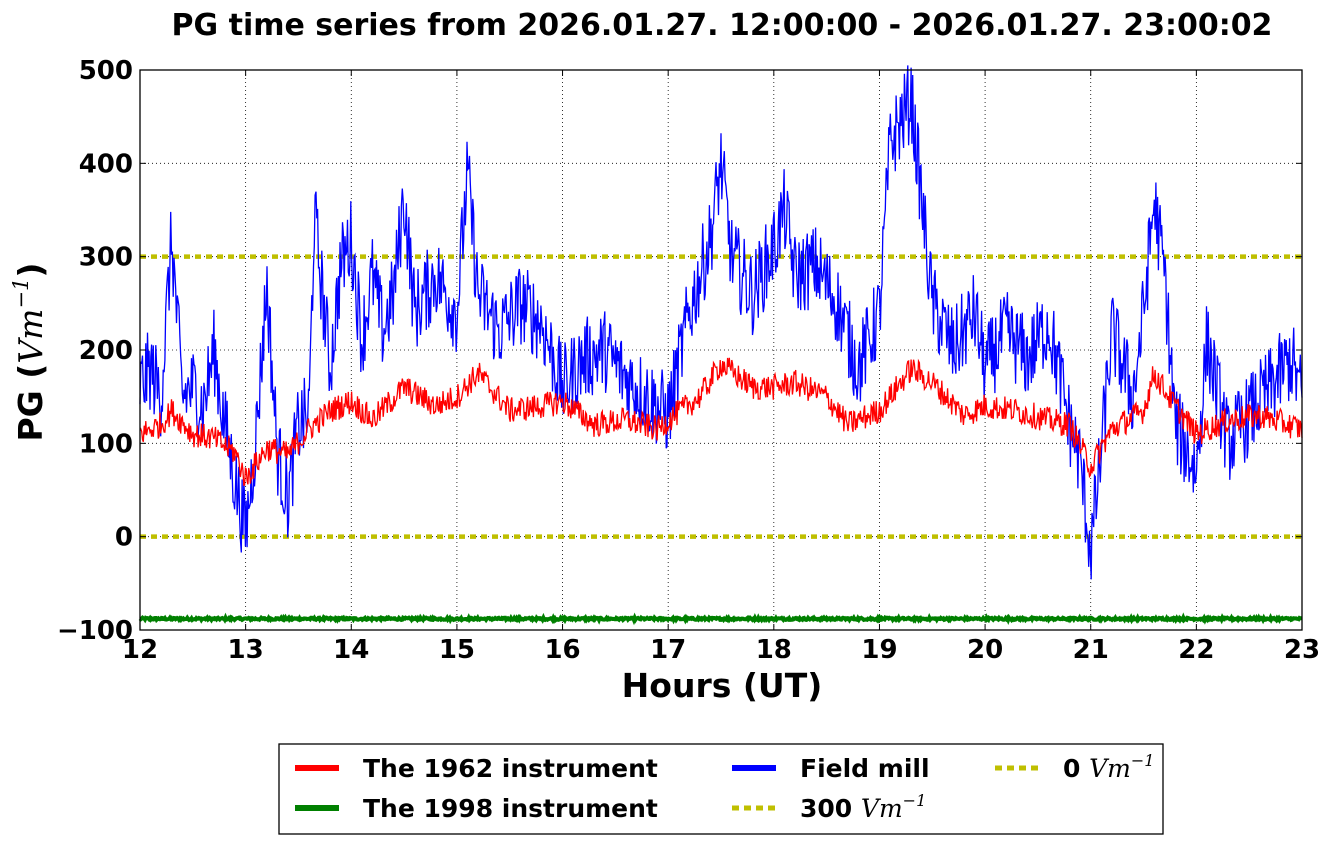 The image size is (1341, 844). I want to click on x-tick-label: 19, so click(879, 650).